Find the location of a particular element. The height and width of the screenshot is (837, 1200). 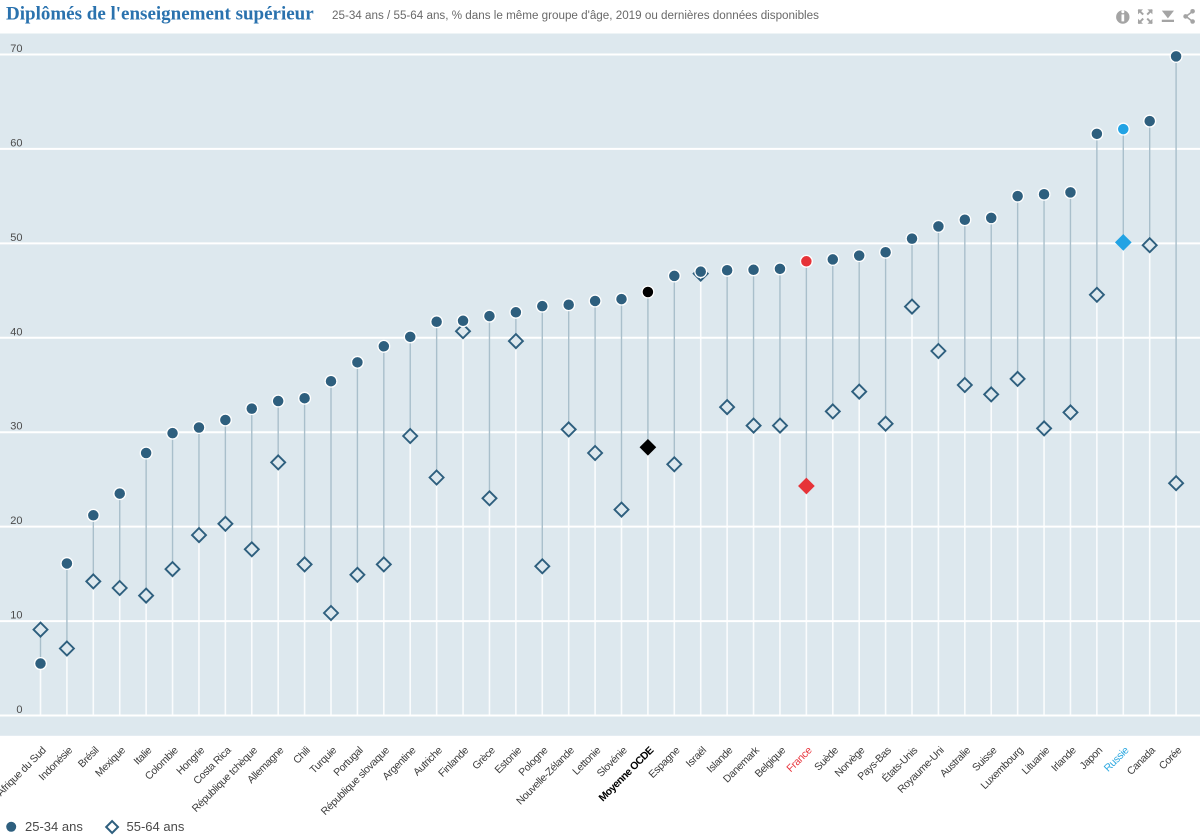

svg-text: 30 is located at coordinates (16, 427).